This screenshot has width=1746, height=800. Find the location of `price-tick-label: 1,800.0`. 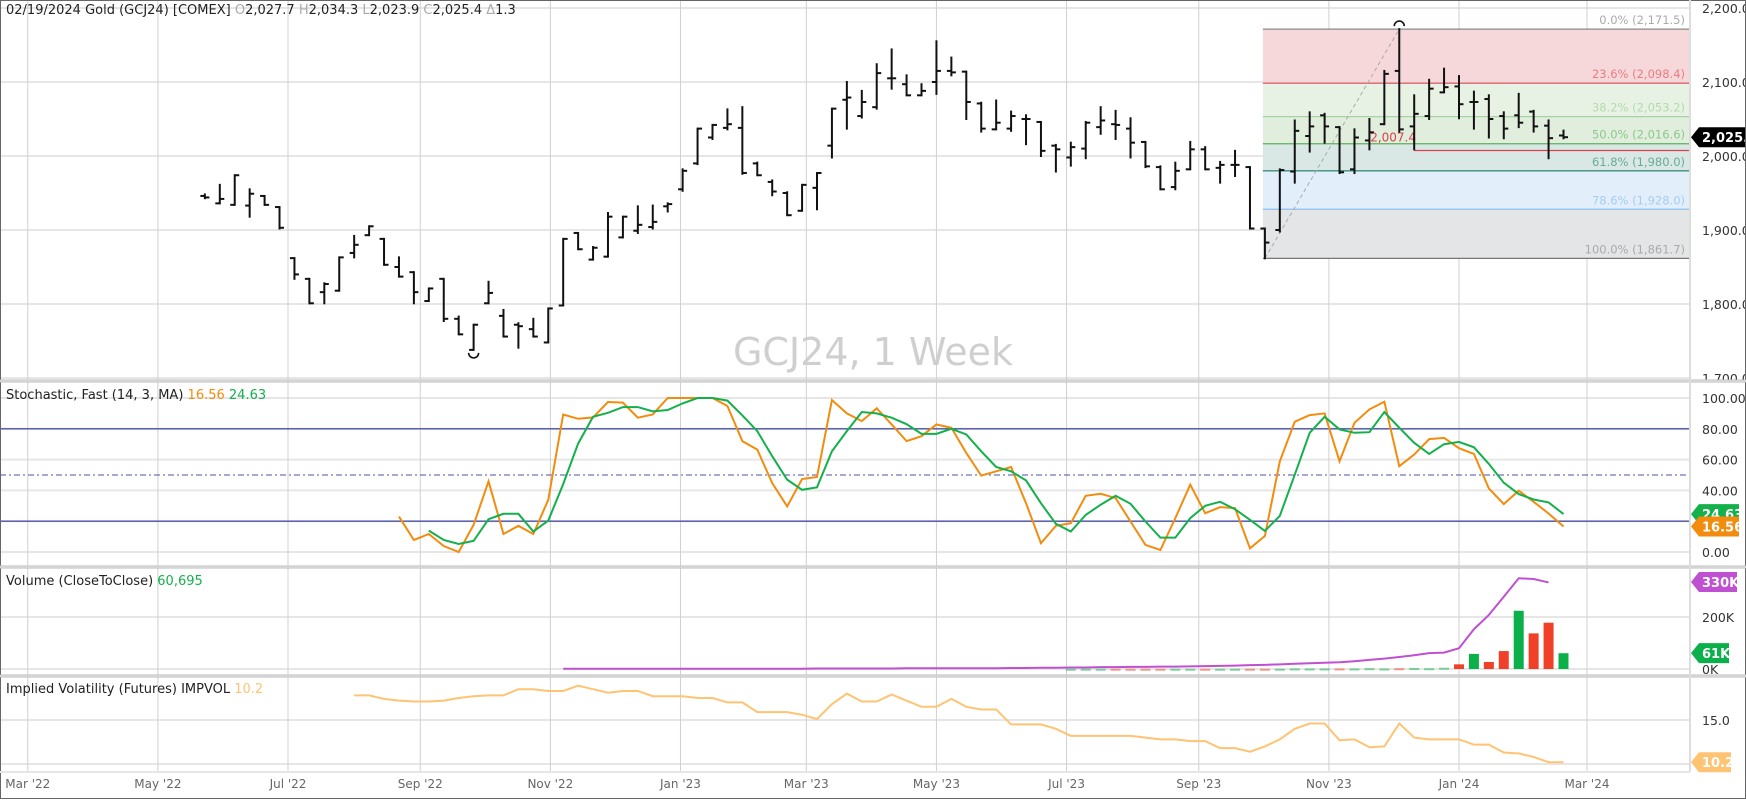

price-tick-label: 1,800.0 is located at coordinates (1724, 304).